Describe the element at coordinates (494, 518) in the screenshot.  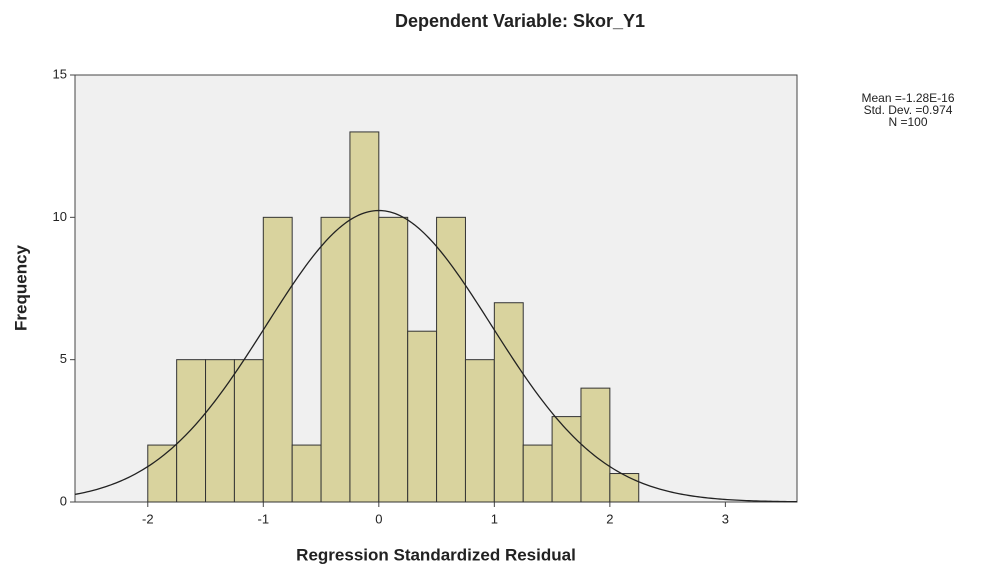
I see `x-tick-label: 1` at that location.